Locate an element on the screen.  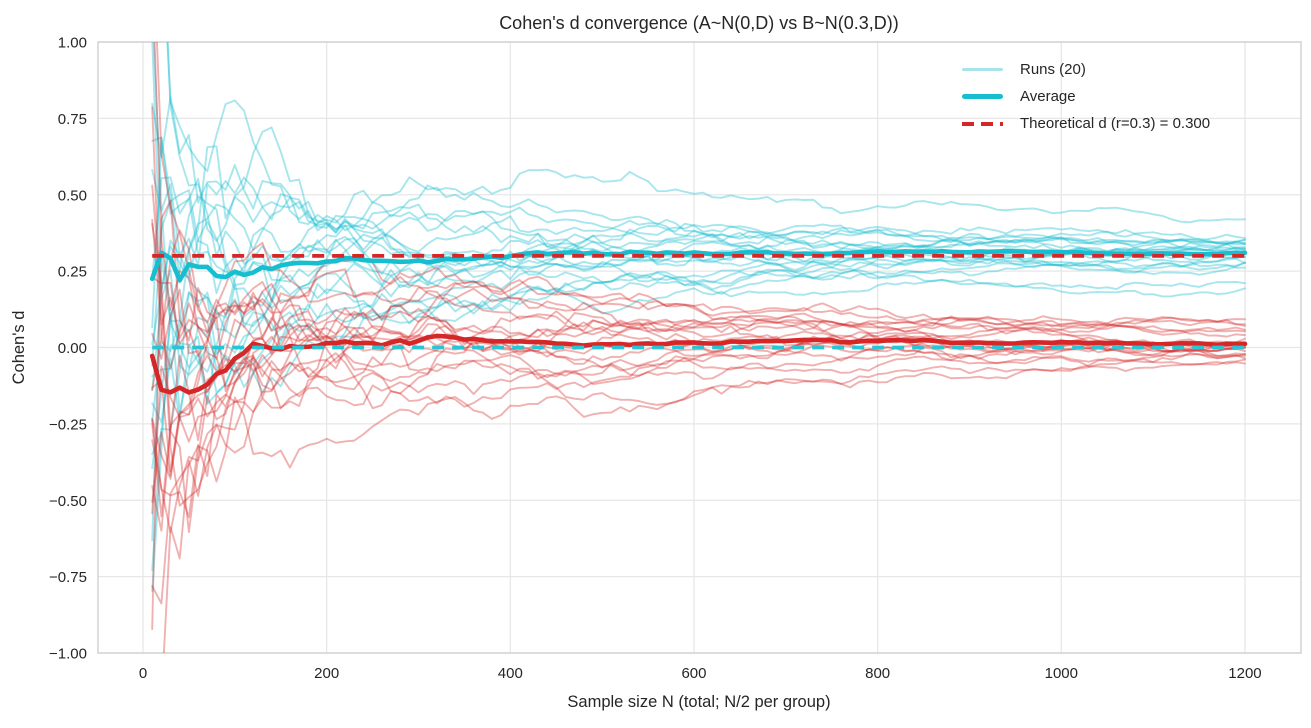
x-tick-label: 600 is located at coordinates (693, 673).